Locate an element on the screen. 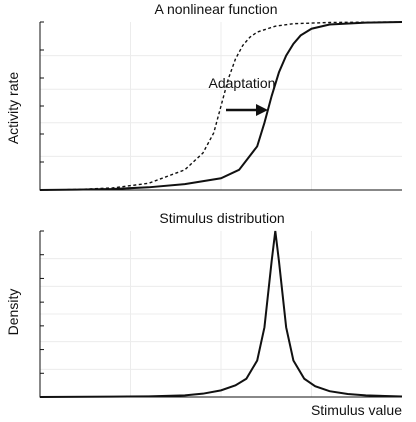 This screenshot has height=422, width=416. y-axis-label: Density is located at coordinates (13, 312).